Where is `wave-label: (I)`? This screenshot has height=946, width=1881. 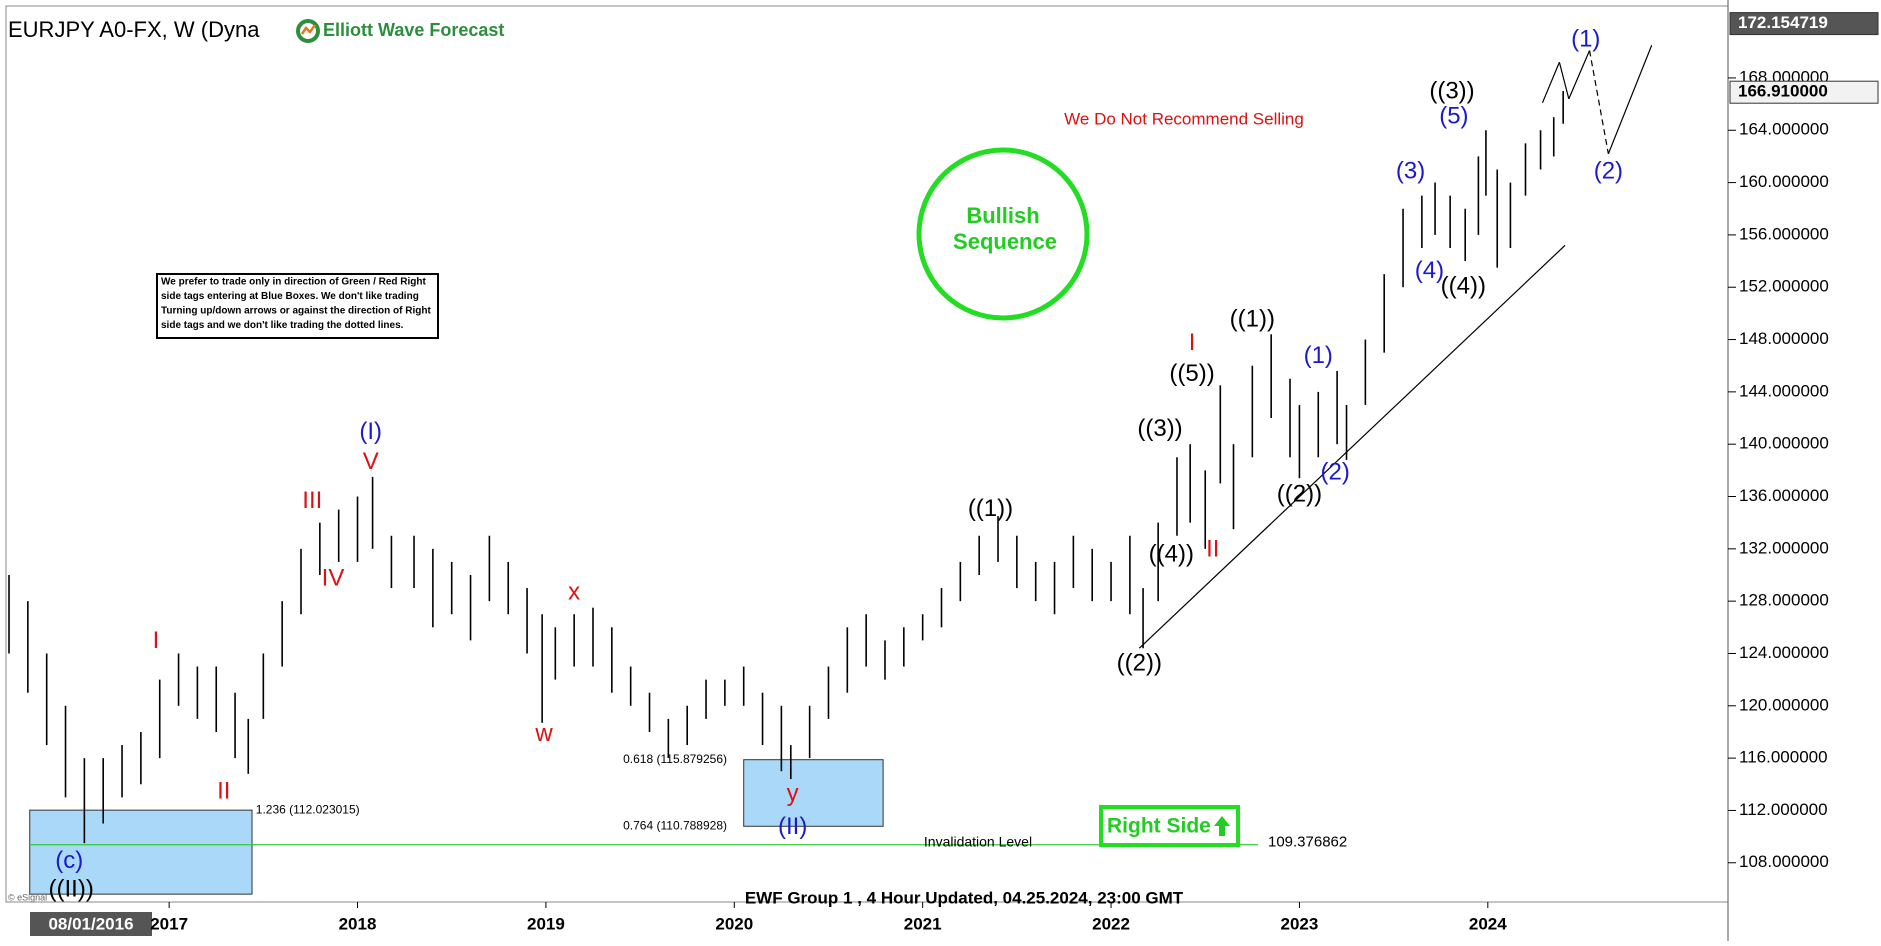 wave-label: (I) is located at coordinates (370, 431).